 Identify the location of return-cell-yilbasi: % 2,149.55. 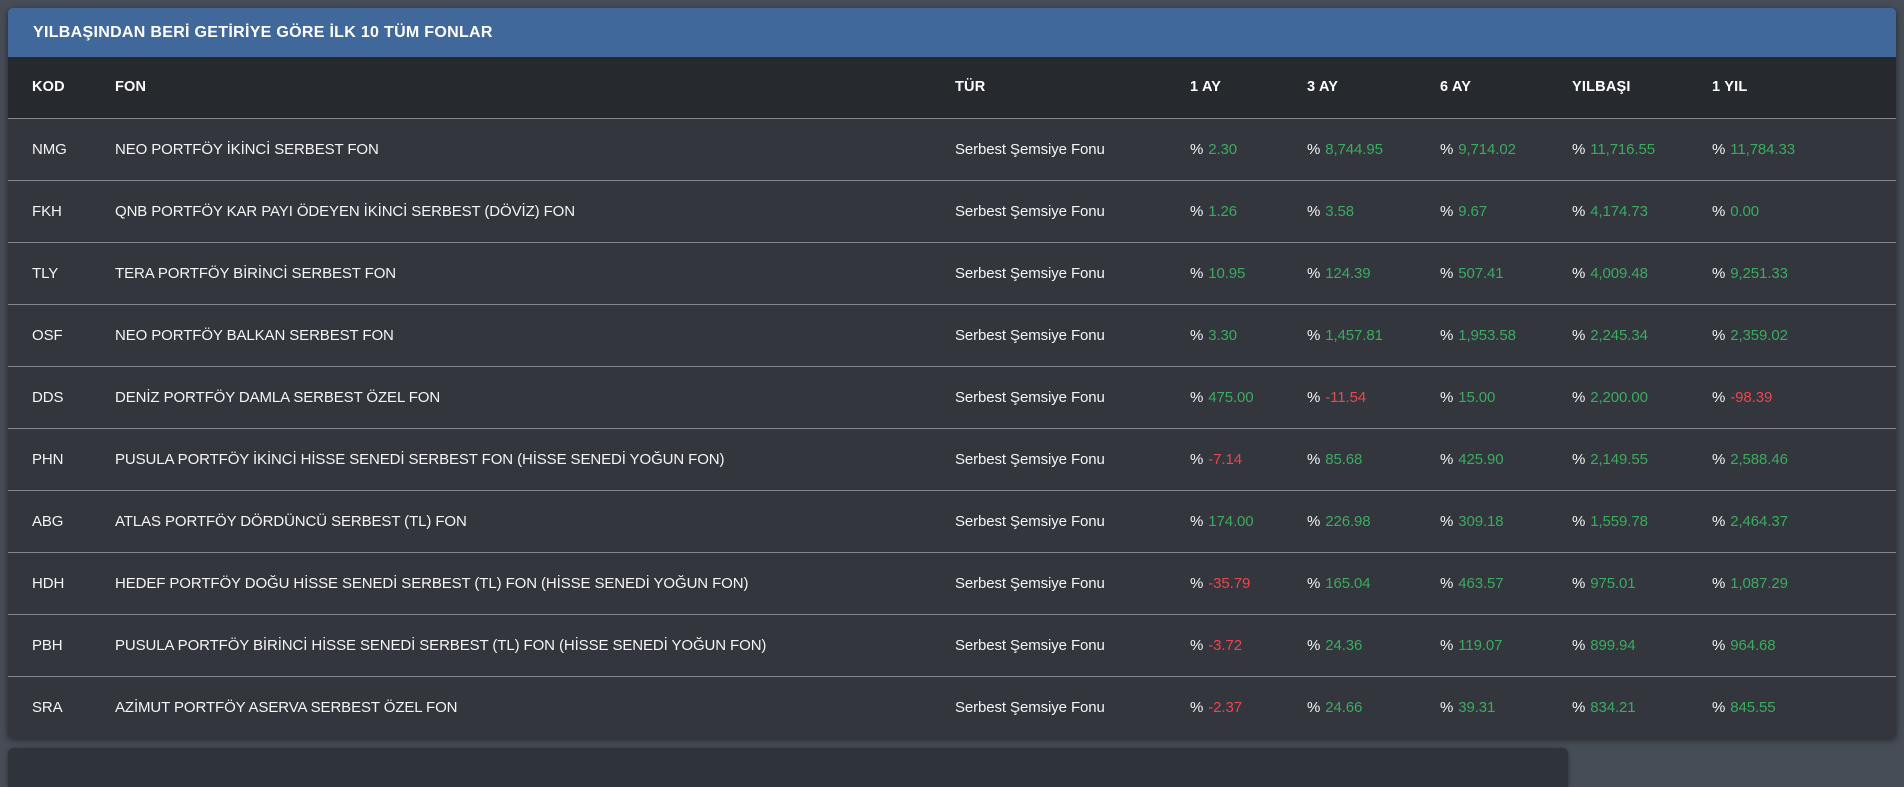
(1642, 459).